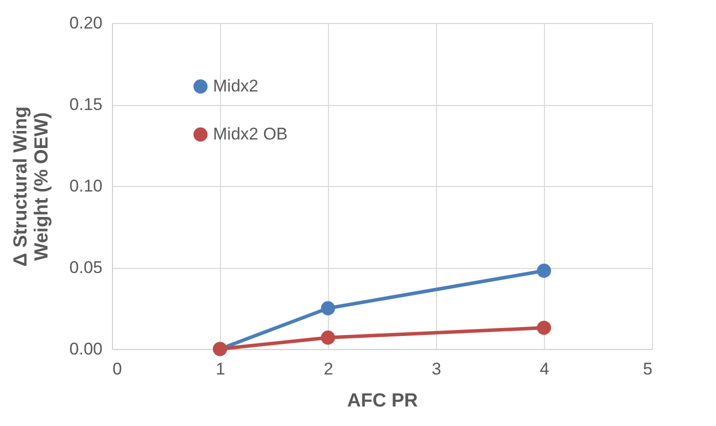  Describe the element at coordinates (221, 369) in the screenshot. I see `x-tick-label: 1` at that location.